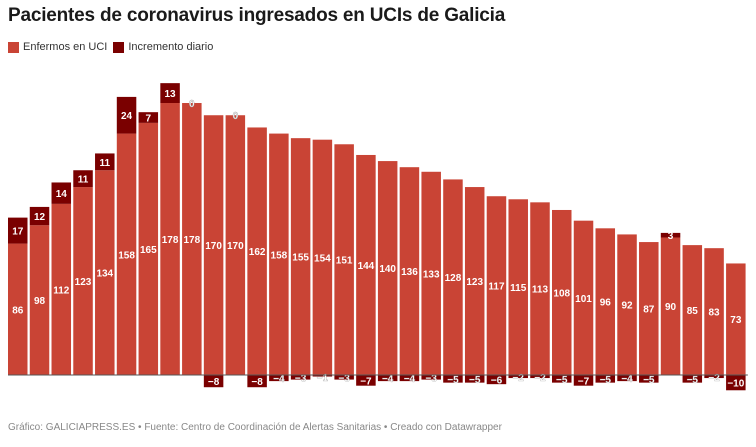  I want to click on bar-increment-label: −6, so click(497, 381).